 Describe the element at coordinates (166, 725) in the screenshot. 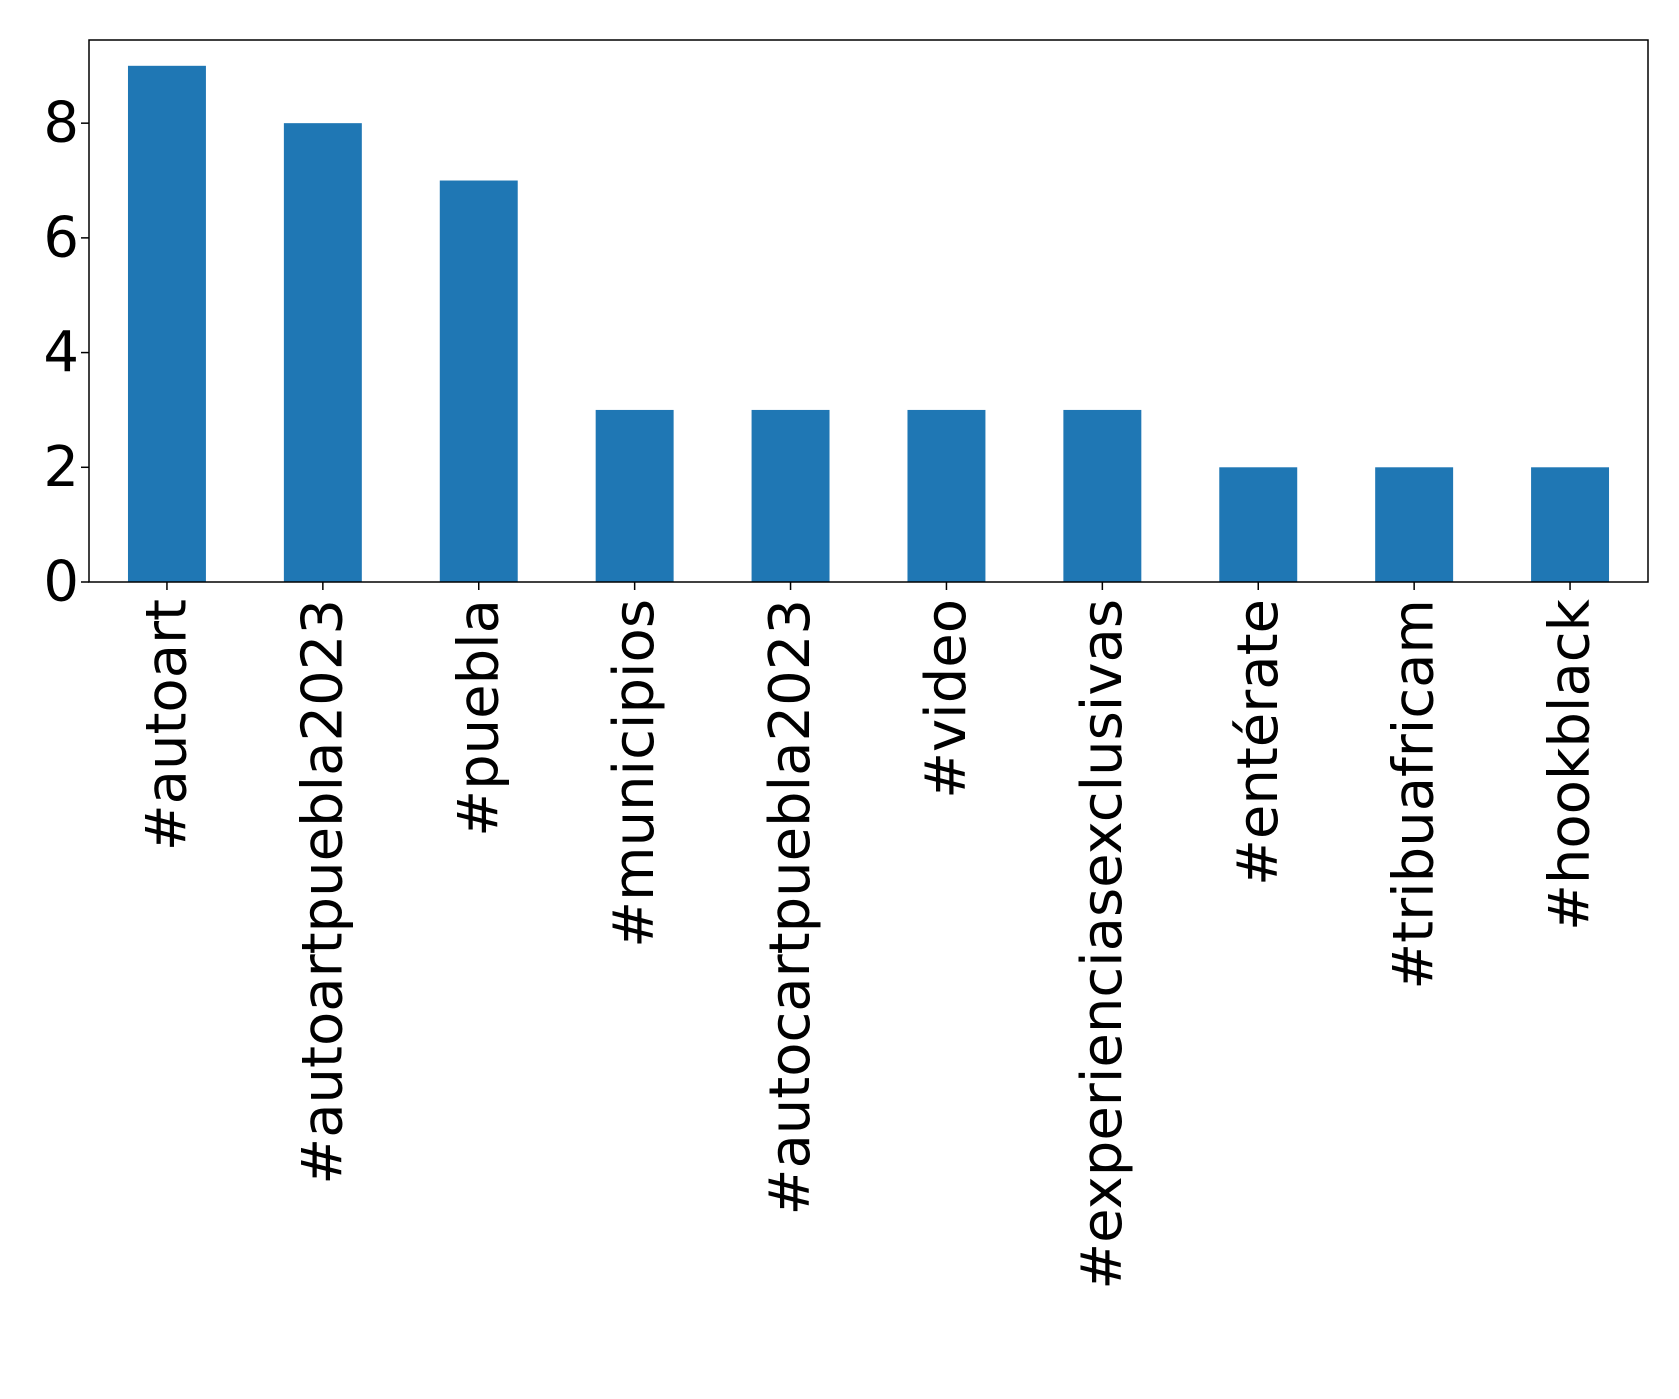

I see `x-tick-label-0: #autoart` at that location.